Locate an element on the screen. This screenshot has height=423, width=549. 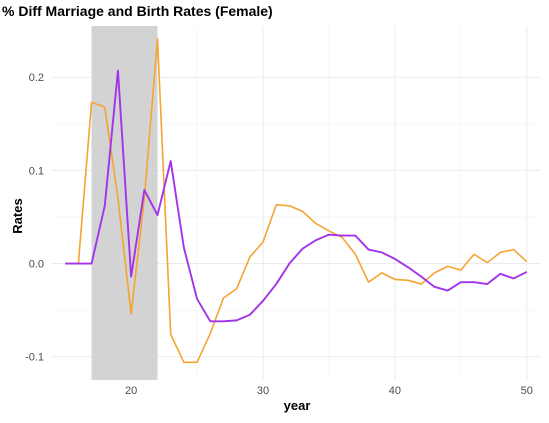
x-tick-label: 30 is located at coordinates (263, 391).